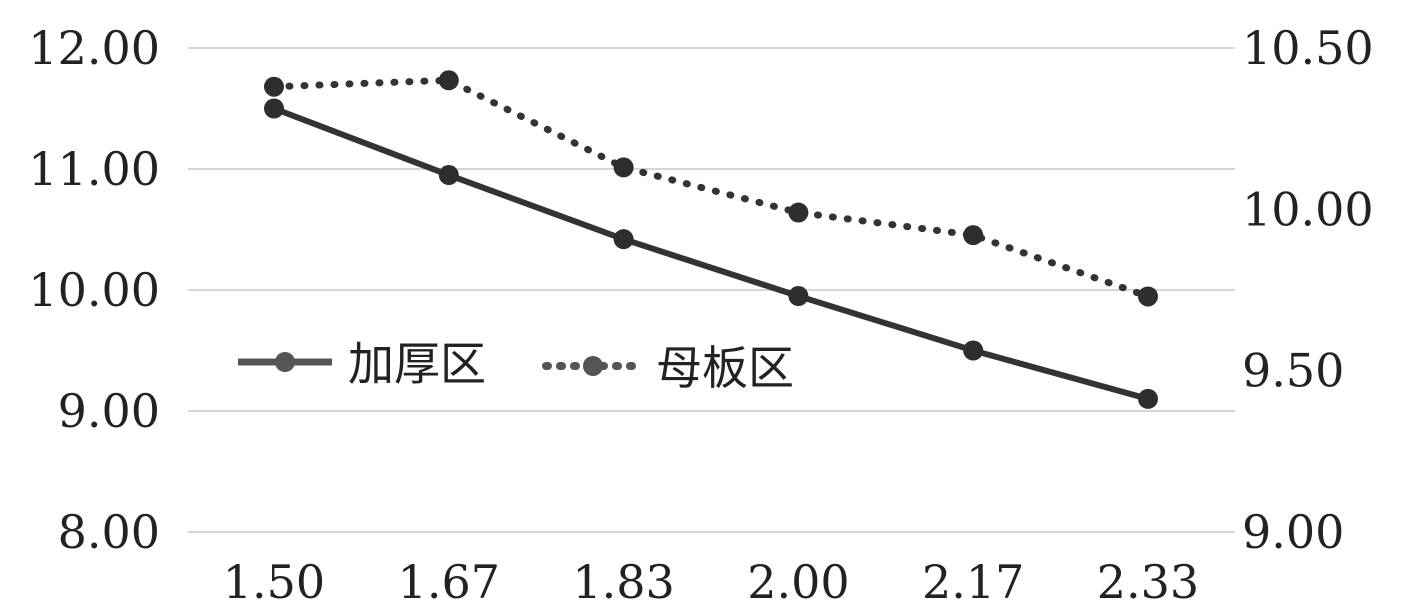 This screenshot has width=1417, height=609. What do you see at coordinates (593, 366) in the screenshot?
I see `legend-marker-dotted` at bounding box center [593, 366].